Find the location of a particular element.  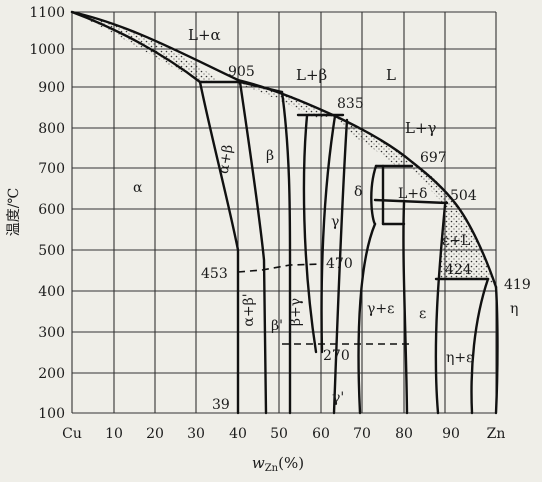

x-tick-zn: Zn is located at coordinates (496, 434).